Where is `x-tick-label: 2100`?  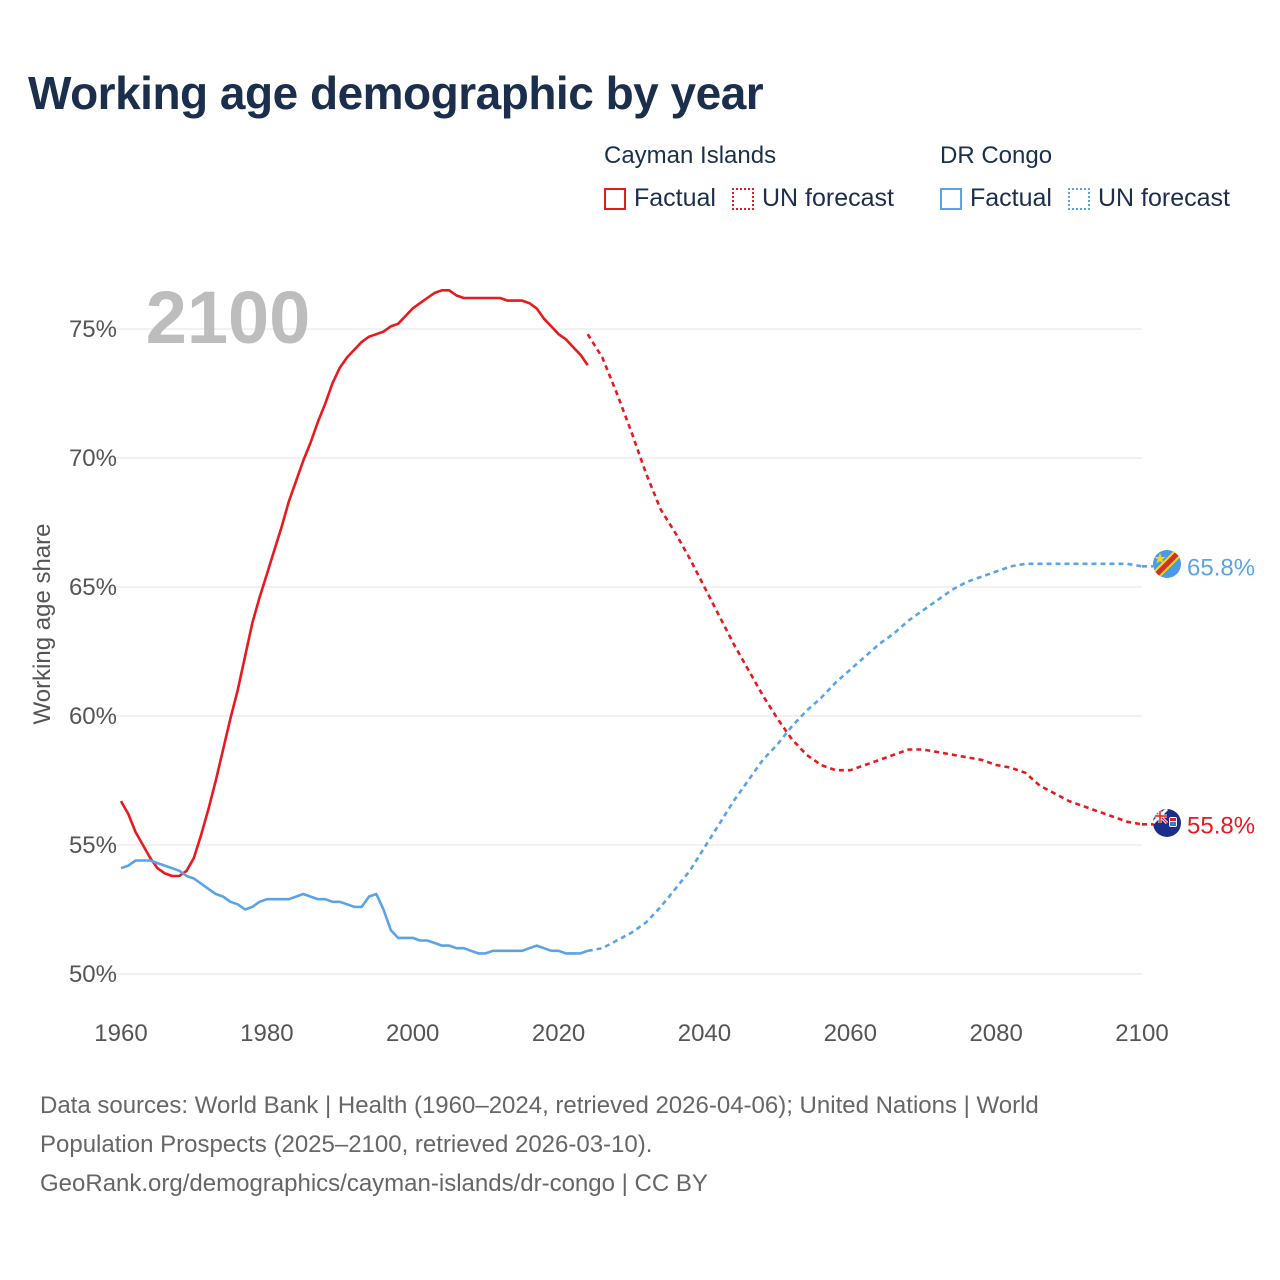
x-tick-label: 2100 is located at coordinates (1141, 1033).